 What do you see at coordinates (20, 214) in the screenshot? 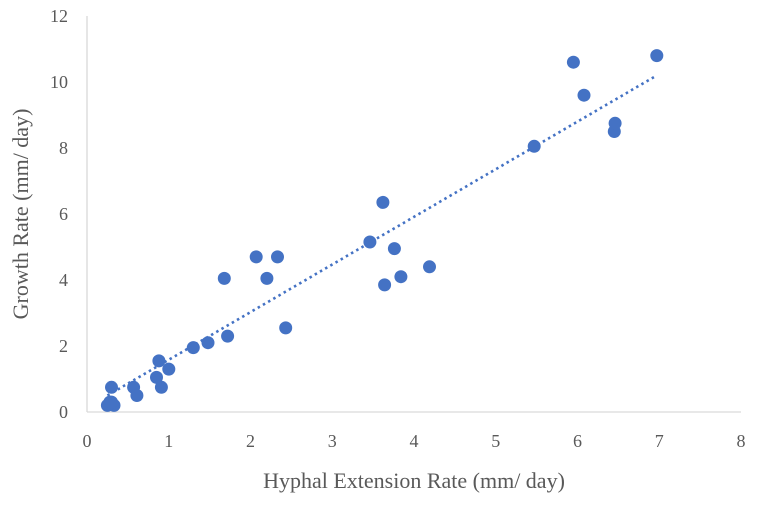
I see `y-axis-title: Growth Rate (mm/ day)` at bounding box center [20, 214].